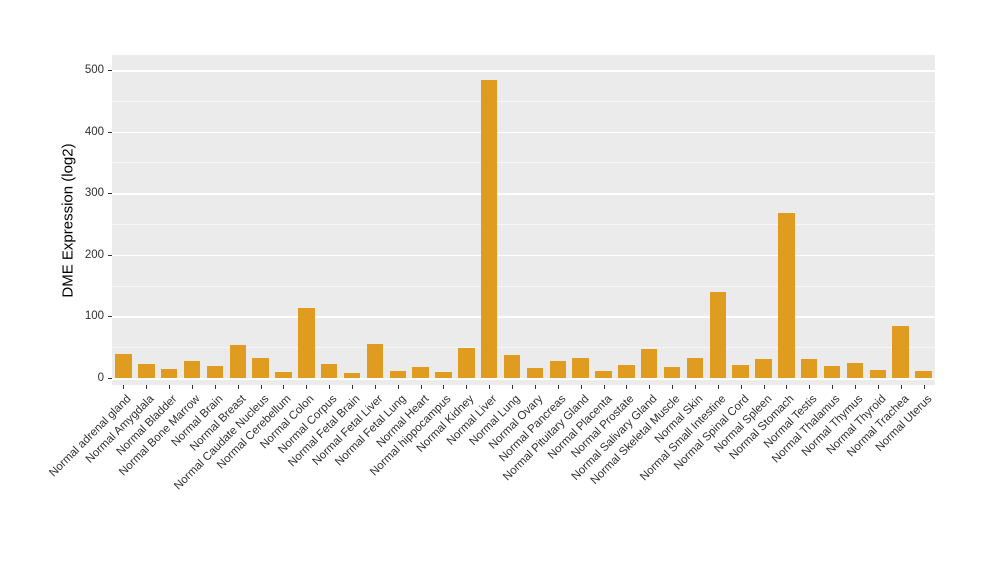  Describe the element at coordinates (68, 220) in the screenshot. I see `y-axis-title: DME Expression (log2)` at that location.